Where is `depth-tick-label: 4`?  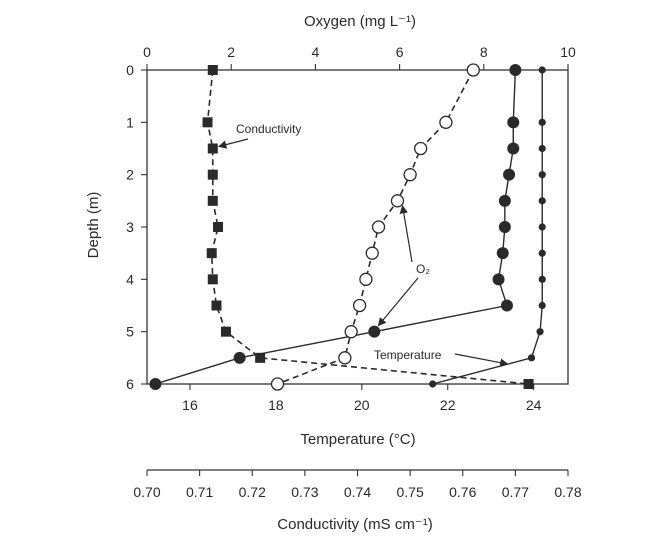
depth-tick-label: 4 is located at coordinates (130, 279).